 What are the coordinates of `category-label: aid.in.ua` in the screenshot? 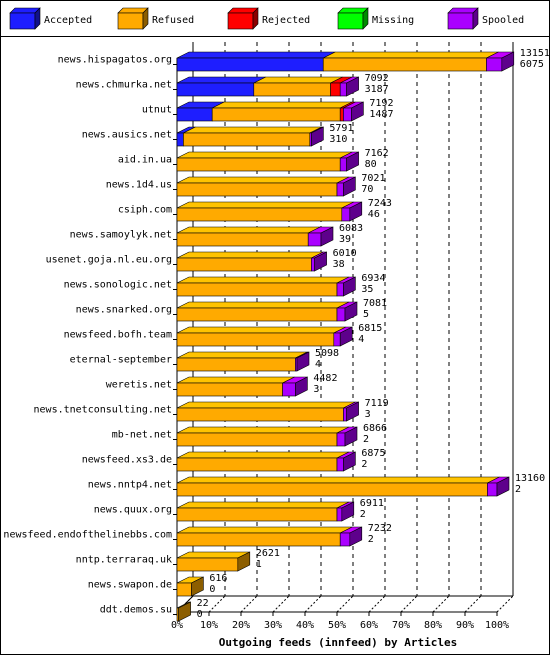 It's located at (145, 160).